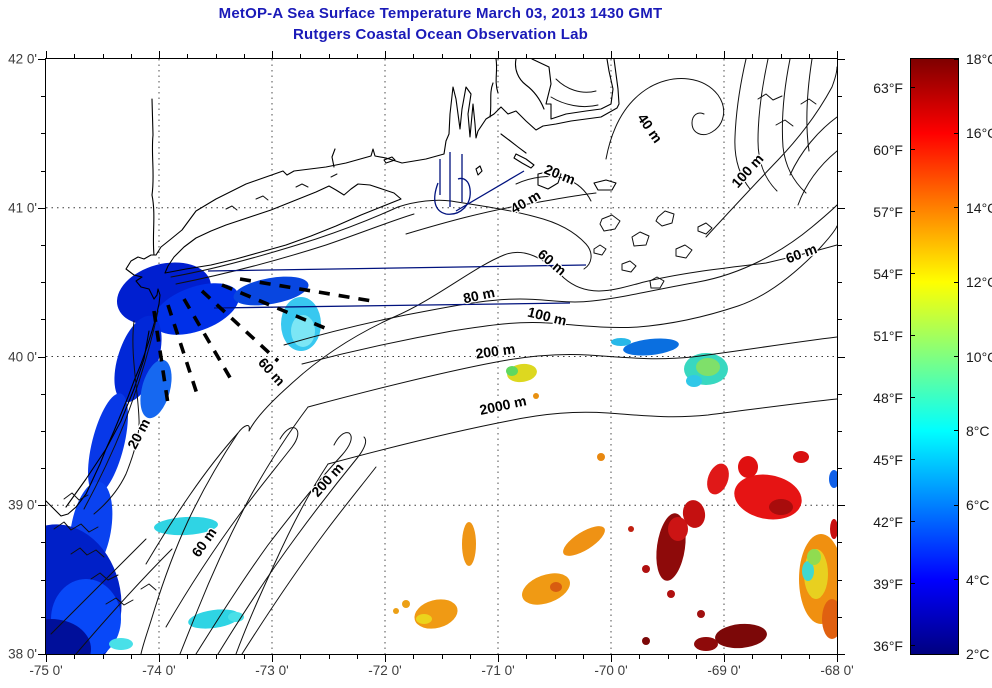 The height and width of the screenshot is (688, 992). I want to click on colorbar-fahrenheit-label: 54°F, so click(888, 273).